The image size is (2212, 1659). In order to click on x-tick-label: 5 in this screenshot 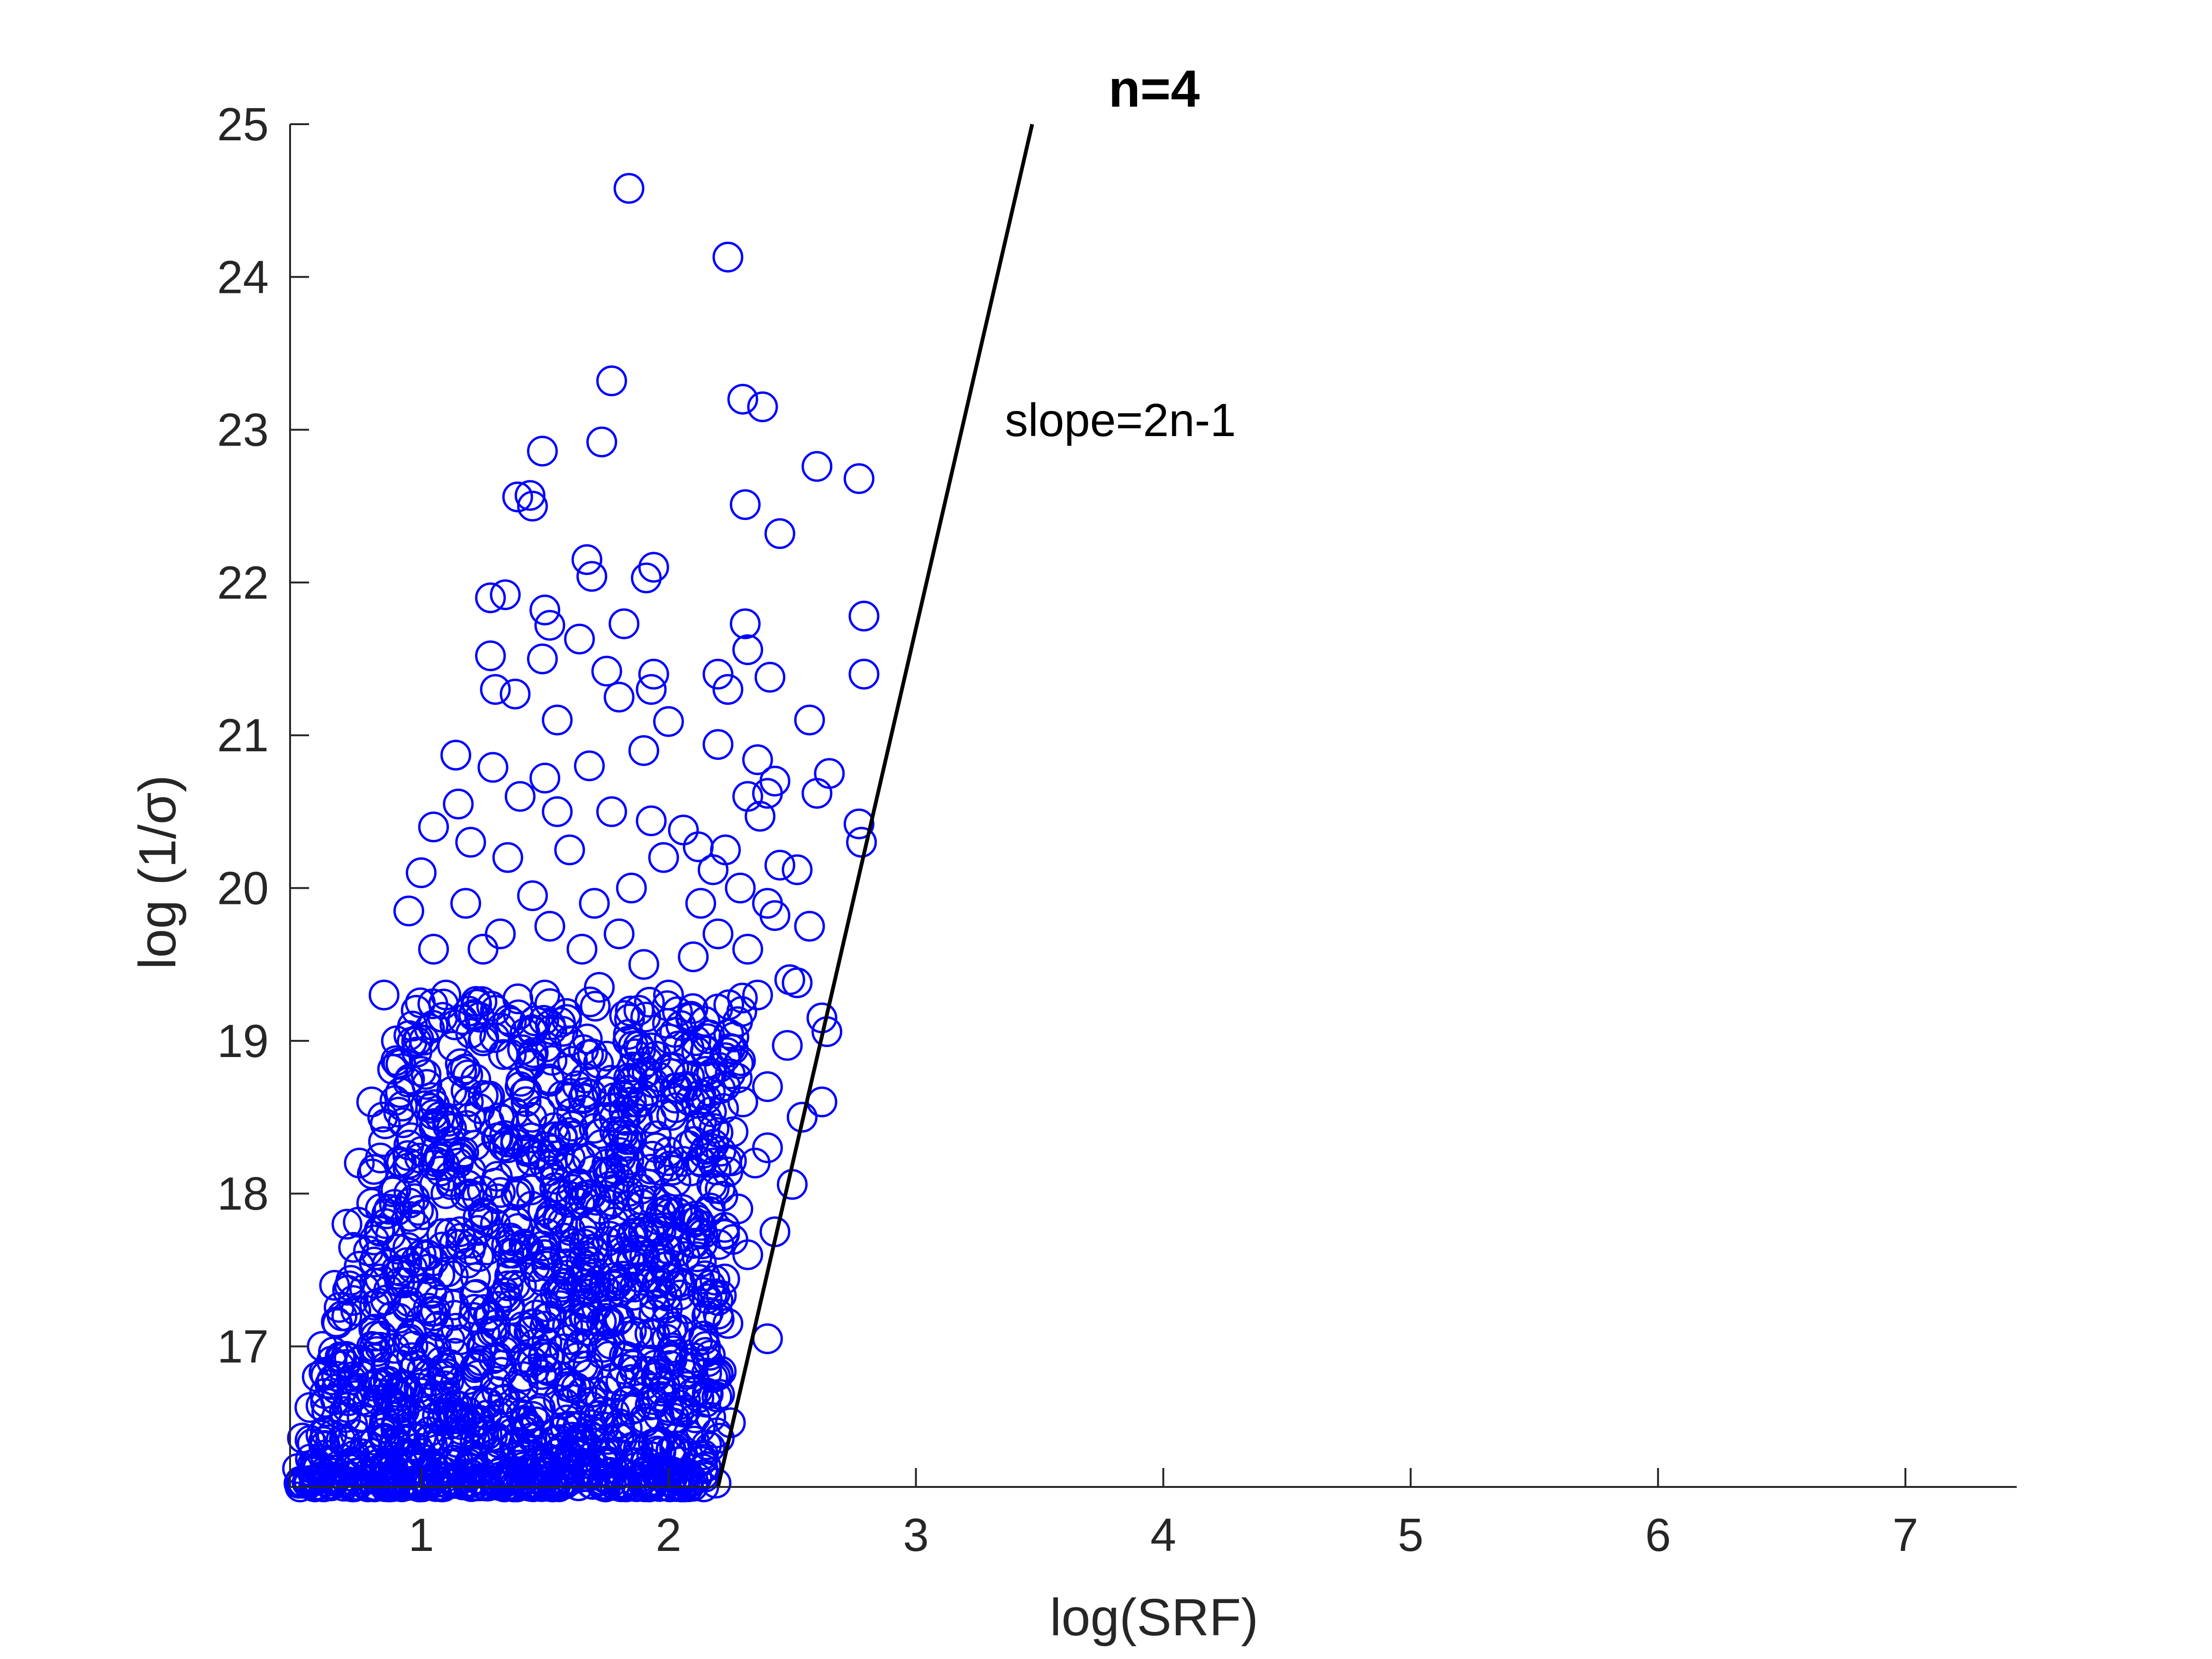, I will do `click(1411, 1535)`.